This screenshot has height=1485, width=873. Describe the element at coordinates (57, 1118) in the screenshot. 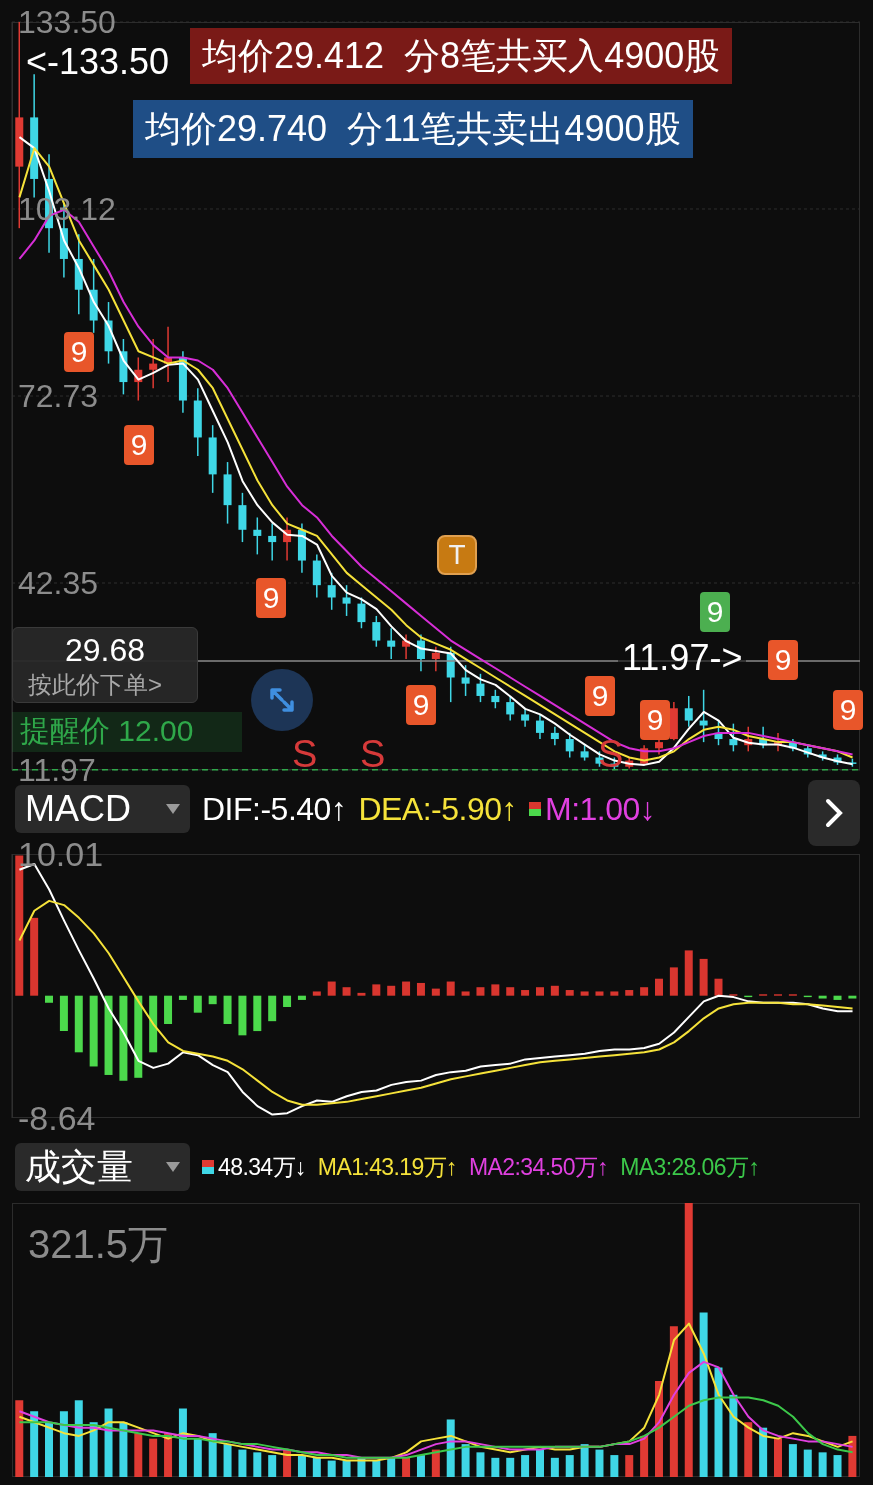

I see `y-tick-label: -8.64` at that location.